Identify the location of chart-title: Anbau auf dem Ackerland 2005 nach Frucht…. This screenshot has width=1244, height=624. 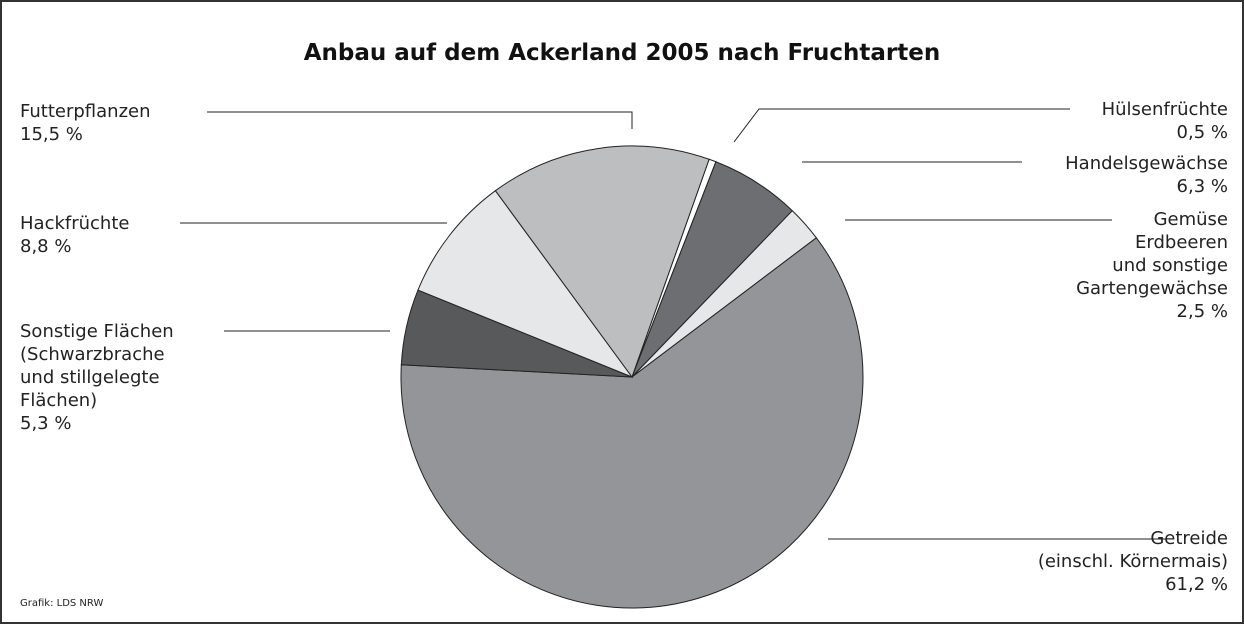
(622, 53).